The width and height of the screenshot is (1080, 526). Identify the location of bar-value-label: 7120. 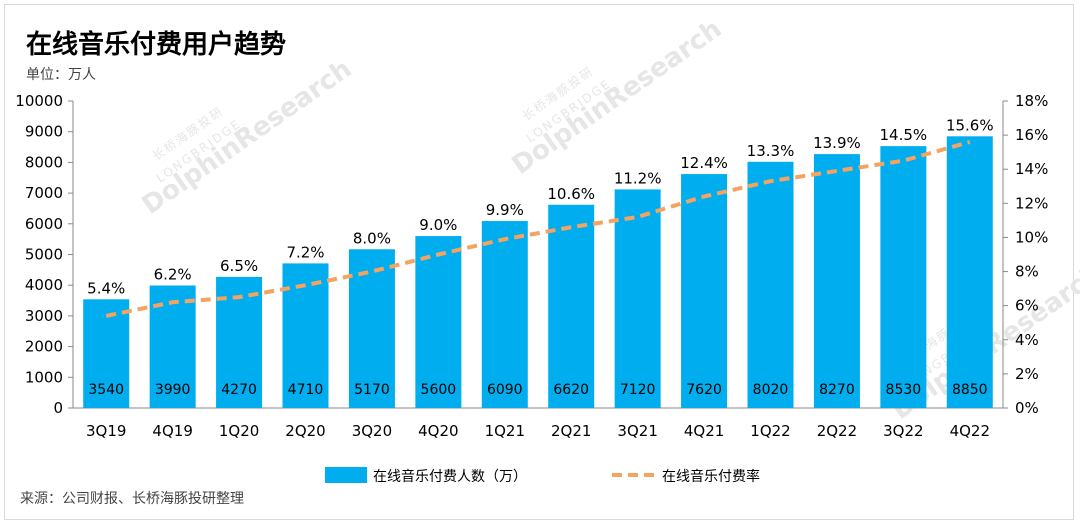
(638, 390).